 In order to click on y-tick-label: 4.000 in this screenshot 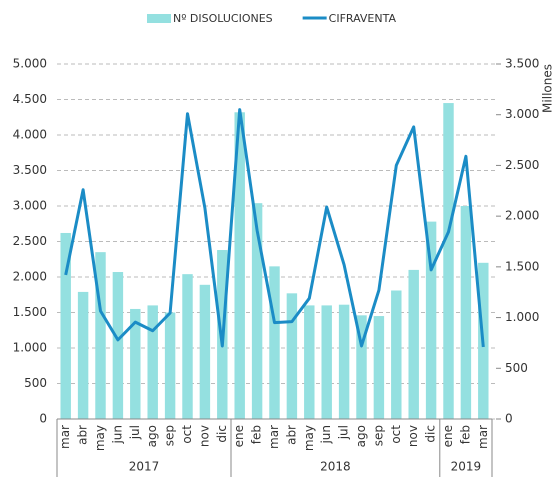, I will do `click(30, 135)`.